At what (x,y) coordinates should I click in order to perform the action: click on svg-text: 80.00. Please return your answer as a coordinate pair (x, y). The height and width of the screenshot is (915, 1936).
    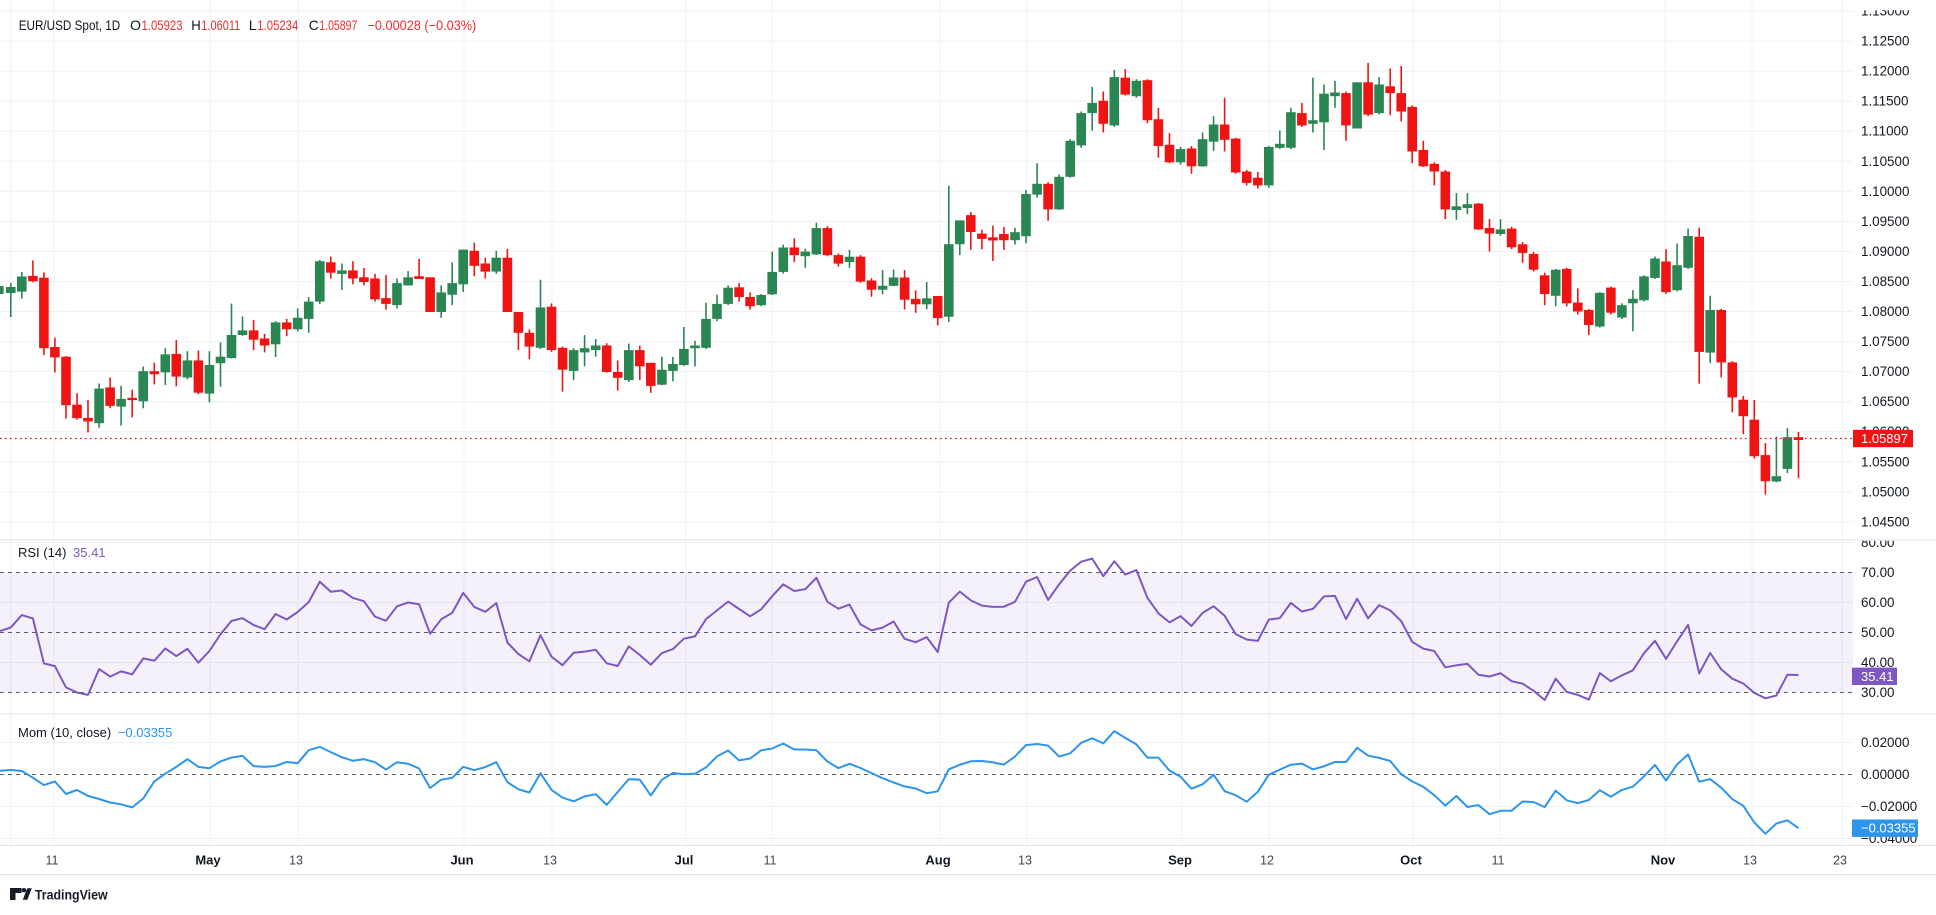
    Looking at the image, I should click on (1878, 542).